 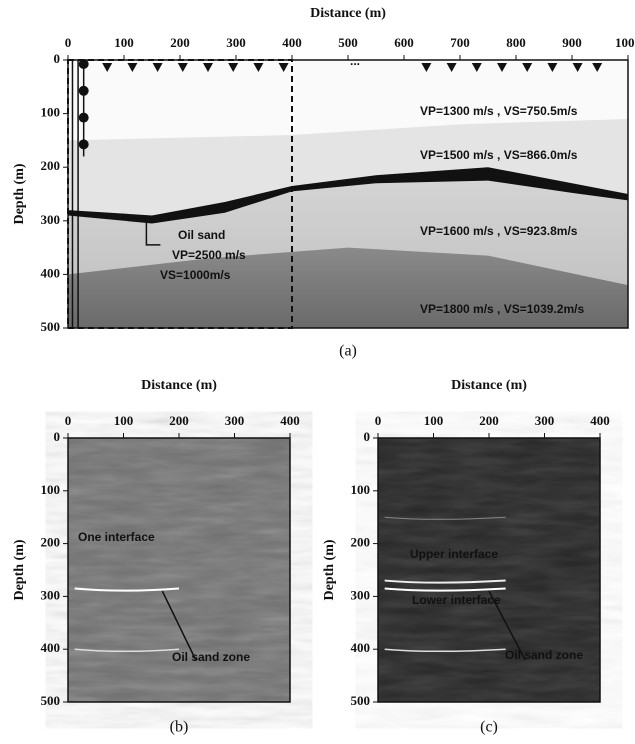 I want to click on x-tick-label: 1000, so click(x=625, y=42).